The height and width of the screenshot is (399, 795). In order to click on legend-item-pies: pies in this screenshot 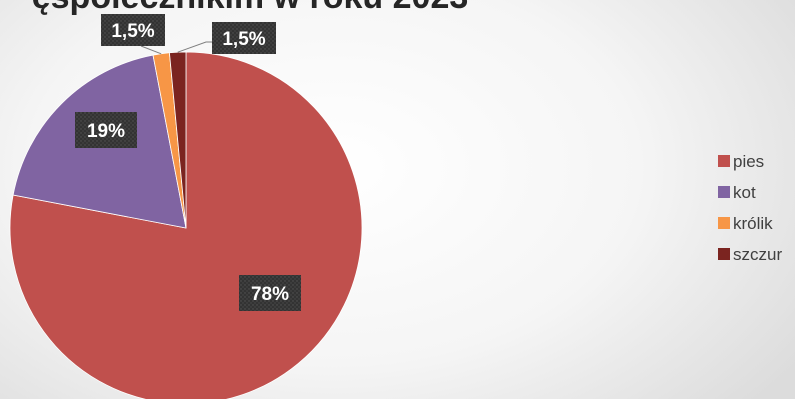, I will do `click(741, 161)`.